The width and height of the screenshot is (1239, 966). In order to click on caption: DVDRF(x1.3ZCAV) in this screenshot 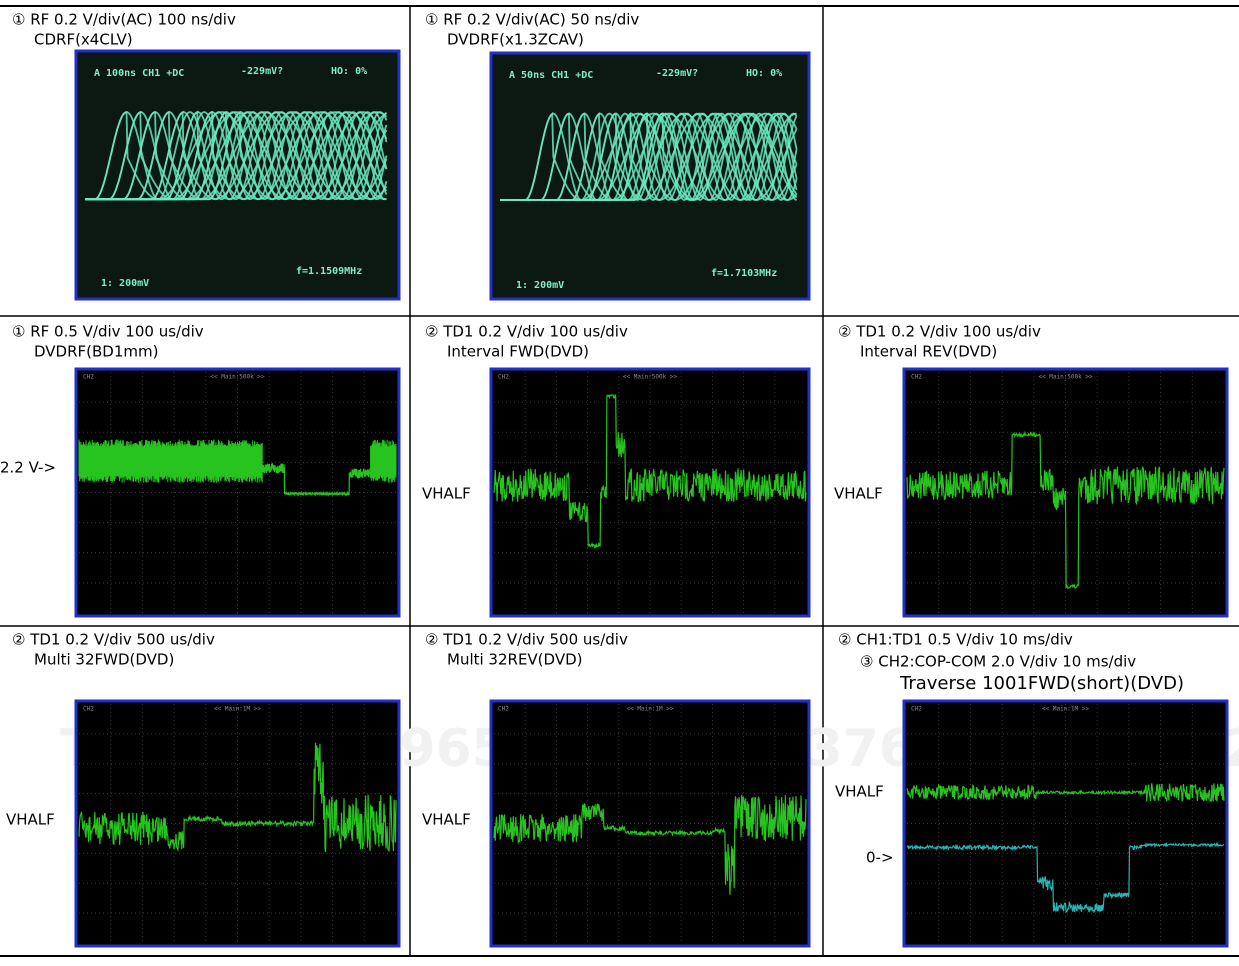, I will do `click(515, 40)`.